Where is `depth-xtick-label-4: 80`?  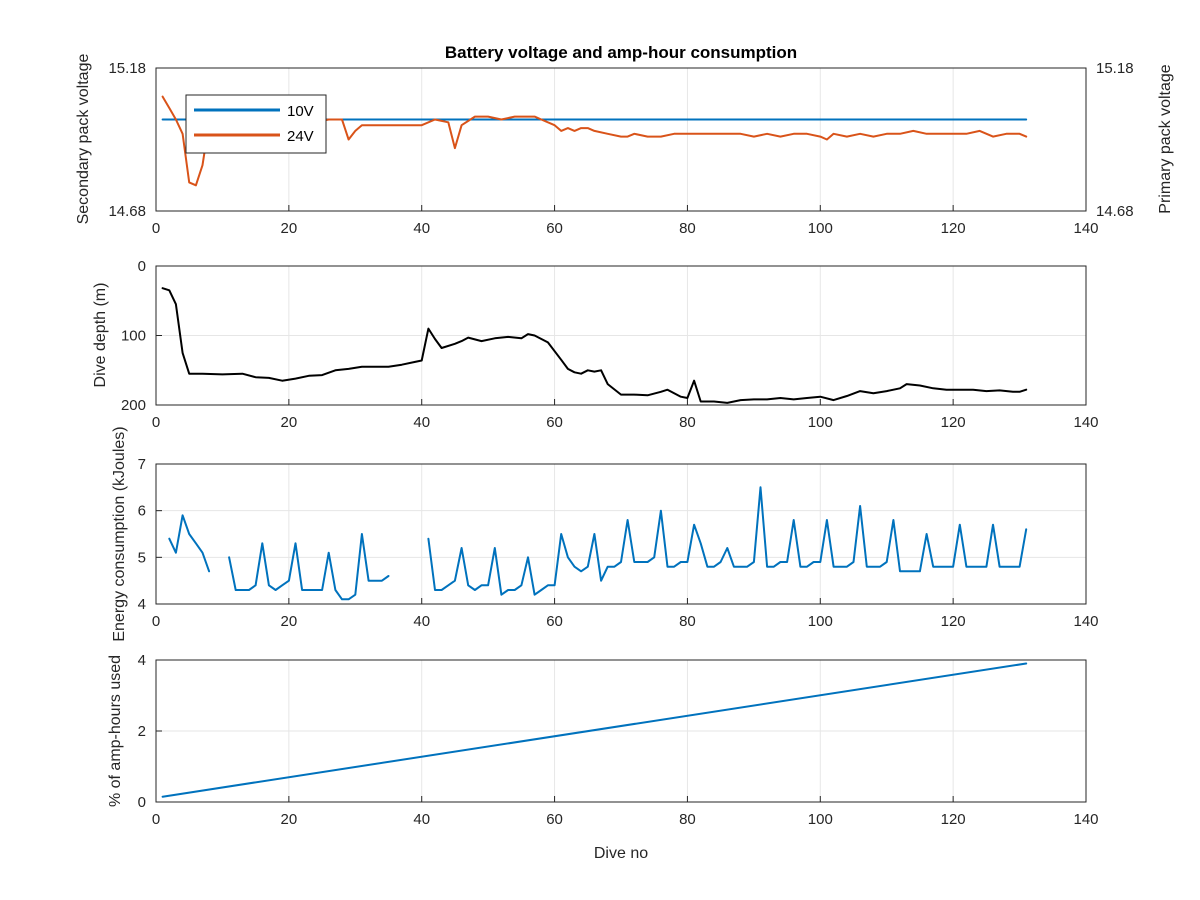 depth-xtick-label-4: 80 is located at coordinates (687, 422).